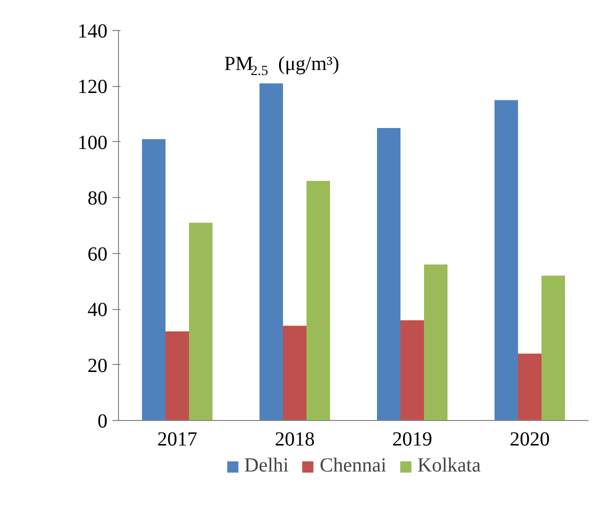  I want to click on legend-label: Delhi, so click(266, 466).